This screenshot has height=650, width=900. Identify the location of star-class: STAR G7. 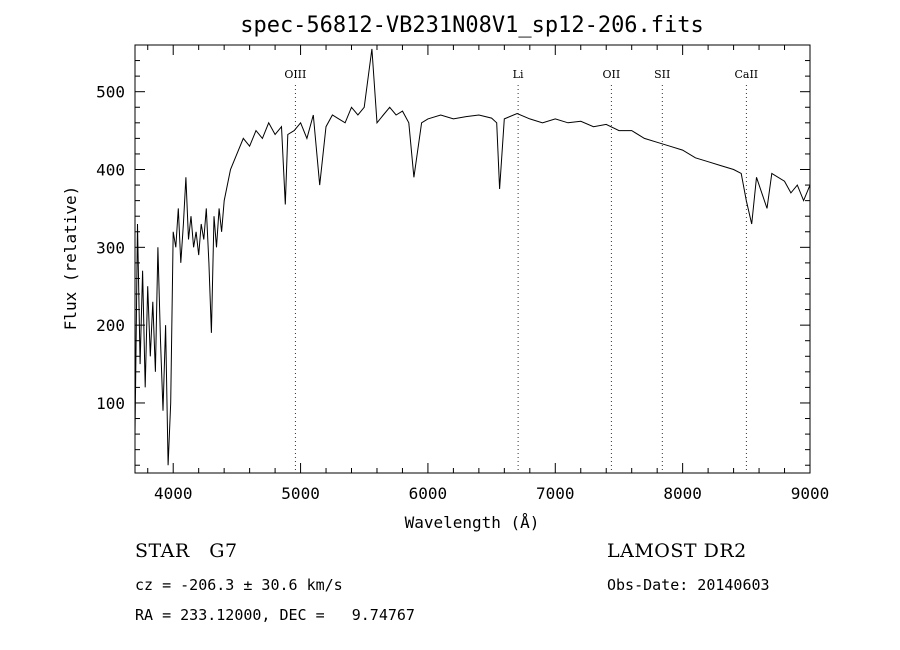
(186, 551).